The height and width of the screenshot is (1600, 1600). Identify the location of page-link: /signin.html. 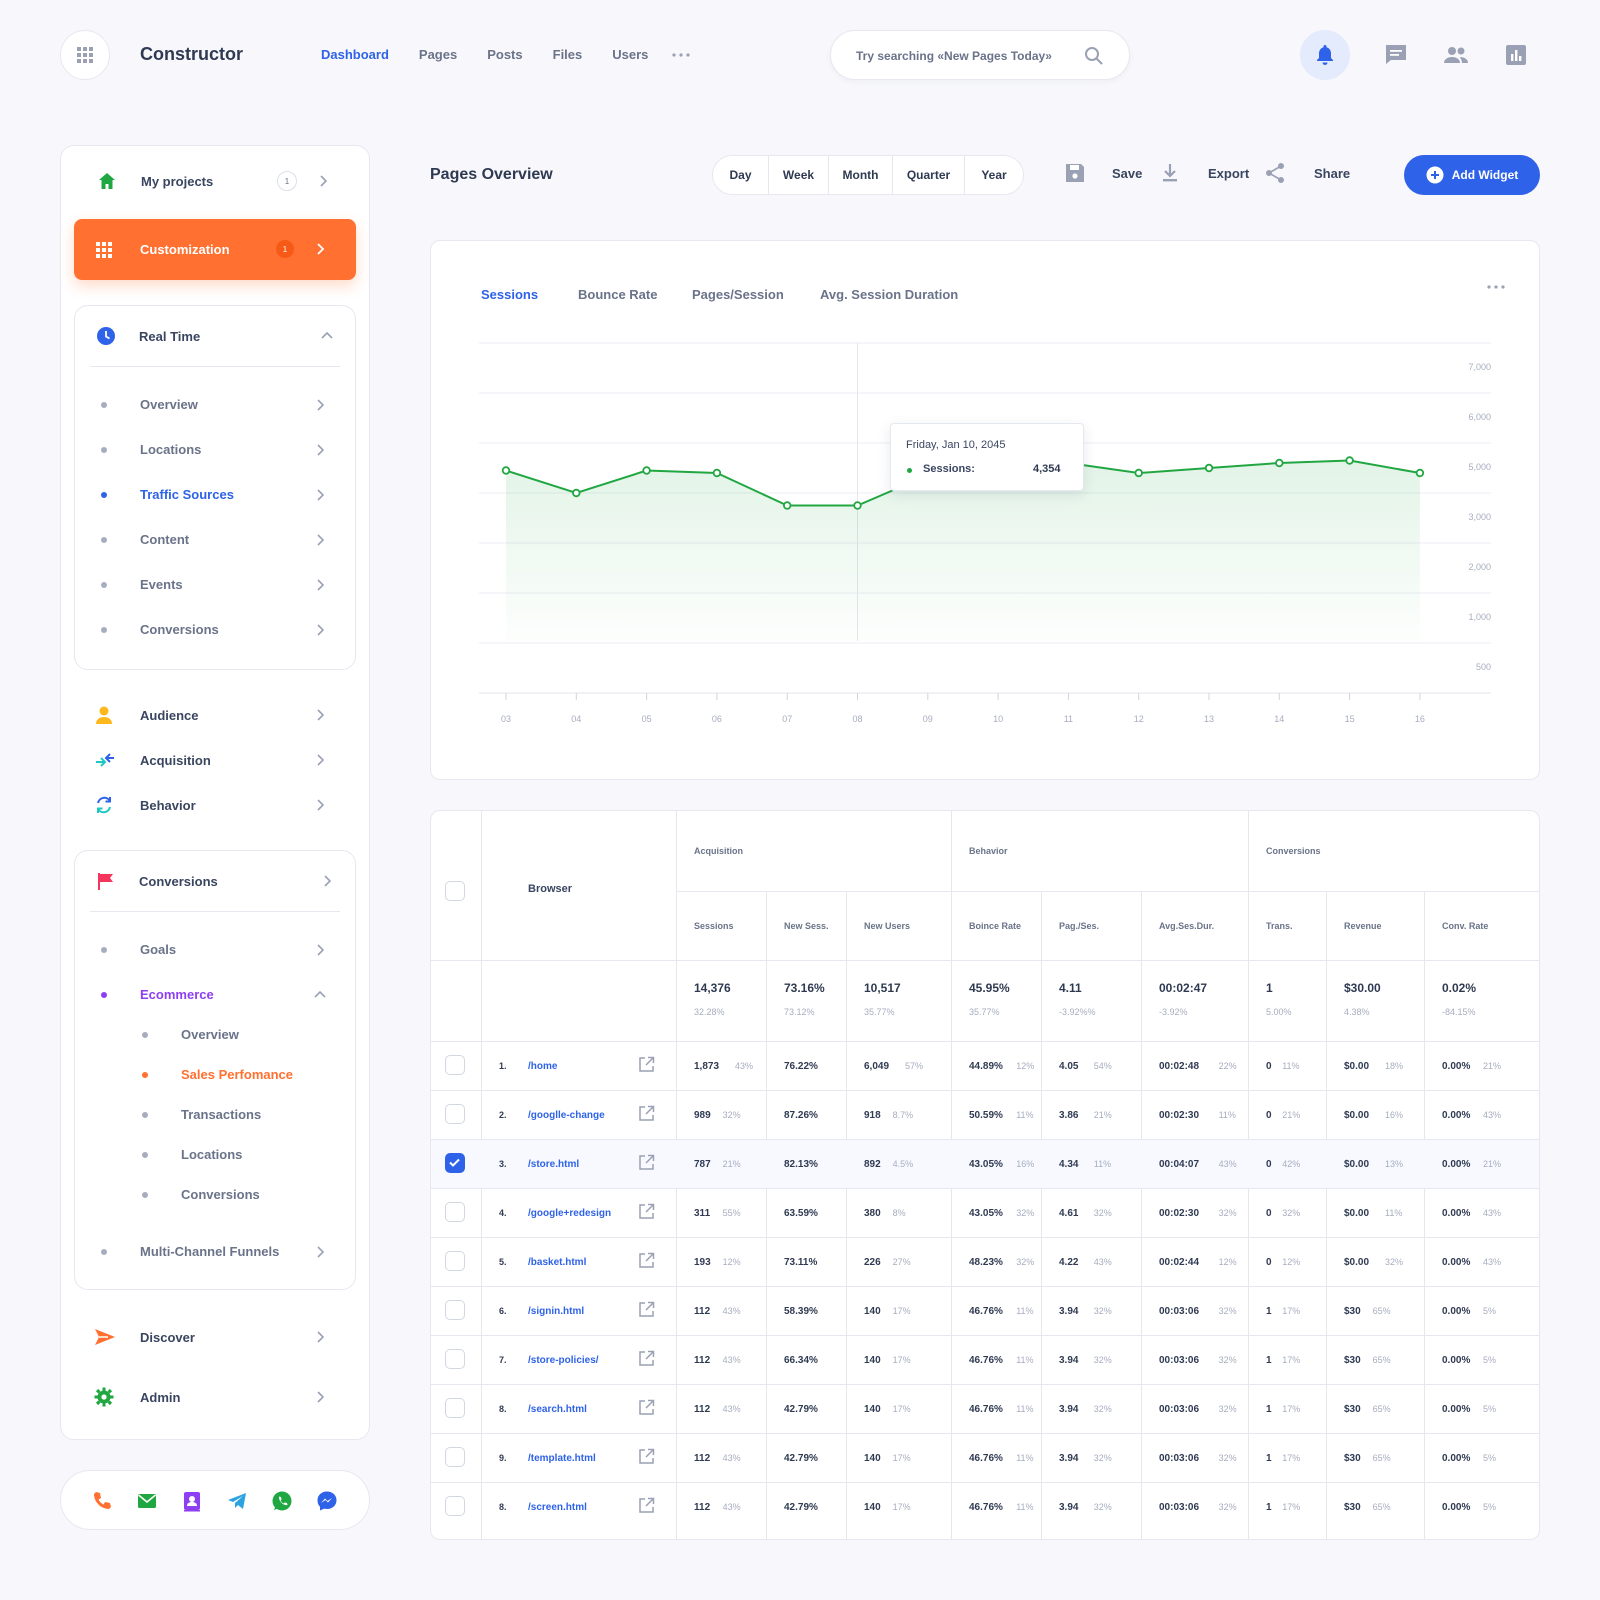
(556, 1311).